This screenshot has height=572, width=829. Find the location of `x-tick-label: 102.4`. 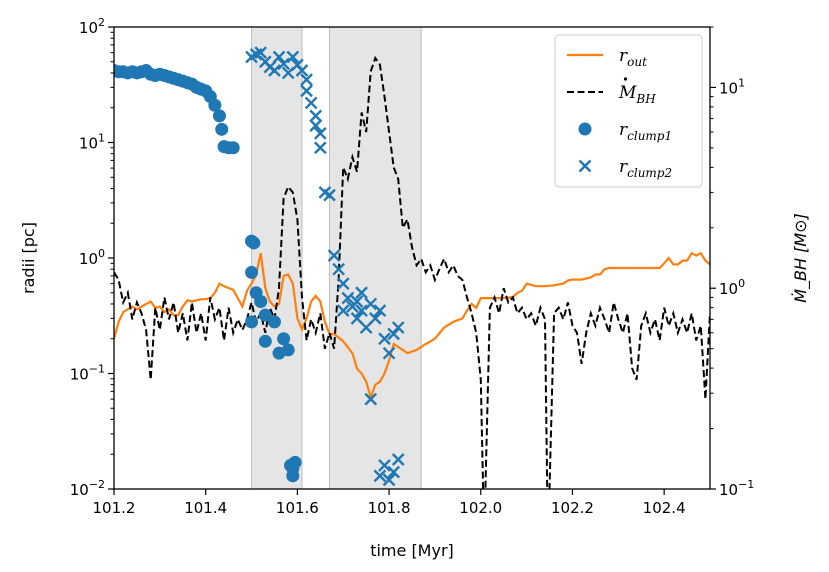

x-tick-label: 102.4 is located at coordinates (664, 508).